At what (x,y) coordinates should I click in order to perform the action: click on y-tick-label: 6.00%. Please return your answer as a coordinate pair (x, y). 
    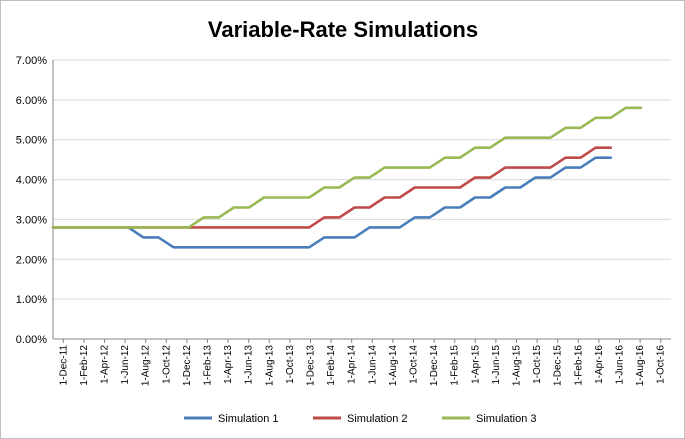
    Looking at the image, I should click on (31, 101).